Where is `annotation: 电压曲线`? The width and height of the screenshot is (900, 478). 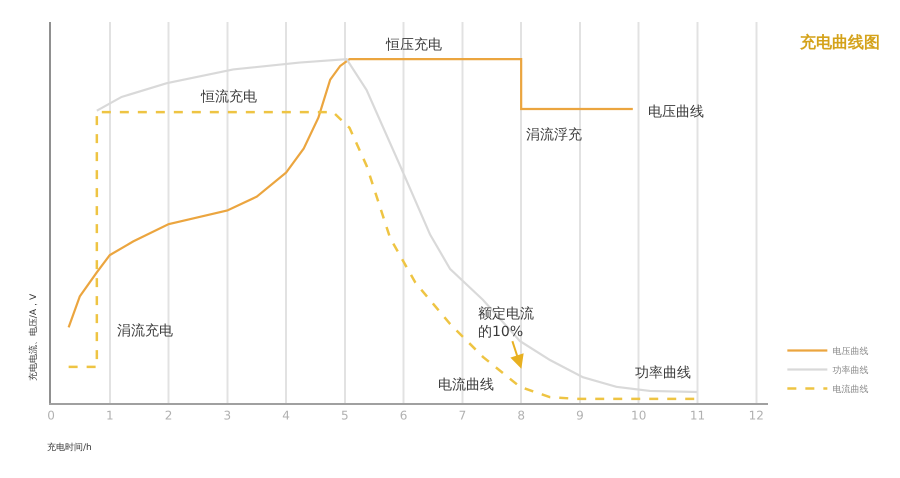 annotation: 电压曲线 is located at coordinates (676, 112).